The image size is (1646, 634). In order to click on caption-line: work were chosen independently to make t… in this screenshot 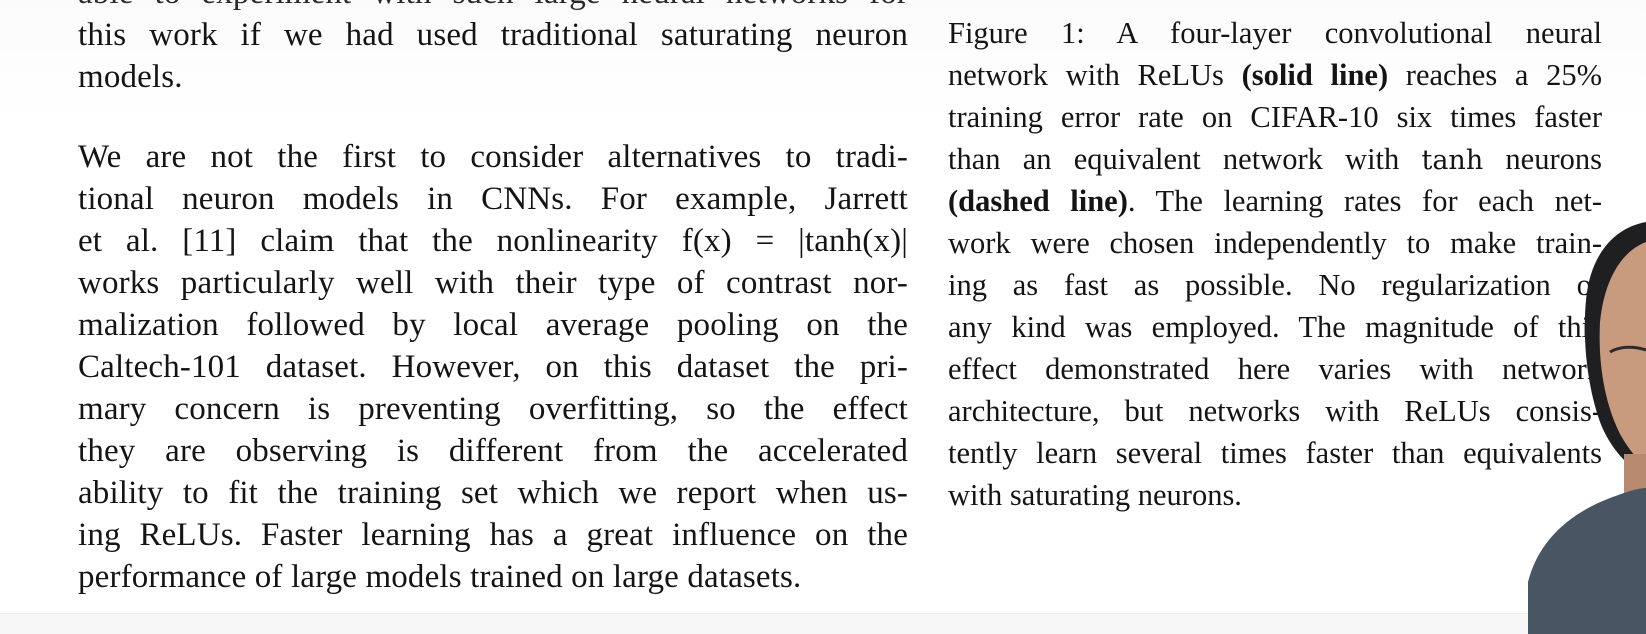, I will do `click(1275, 243)`.